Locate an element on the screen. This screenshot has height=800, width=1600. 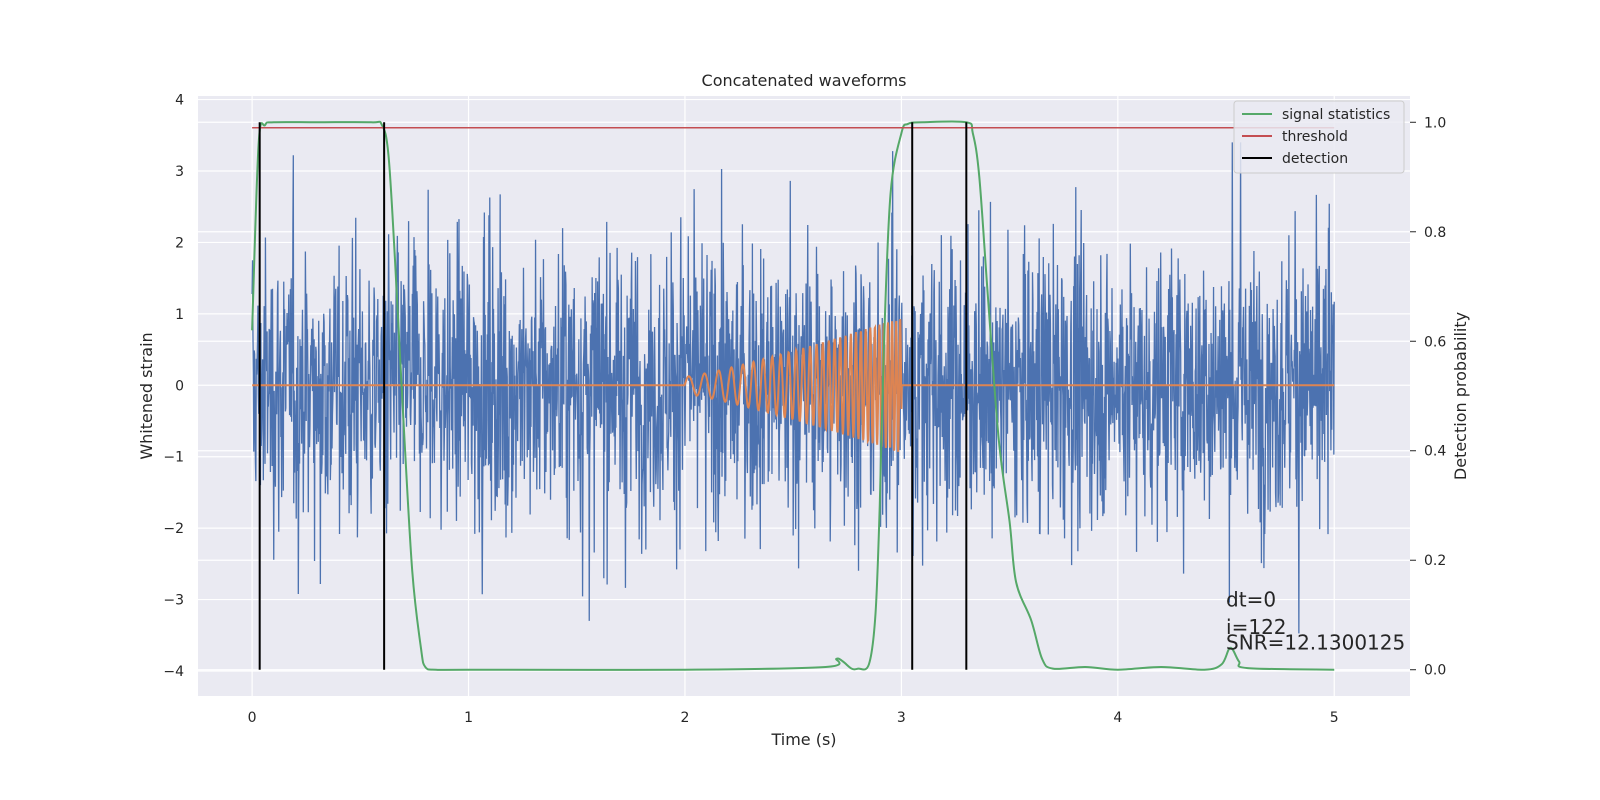
legend: signal statistics threshold detection is located at coordinates (1319, 137).